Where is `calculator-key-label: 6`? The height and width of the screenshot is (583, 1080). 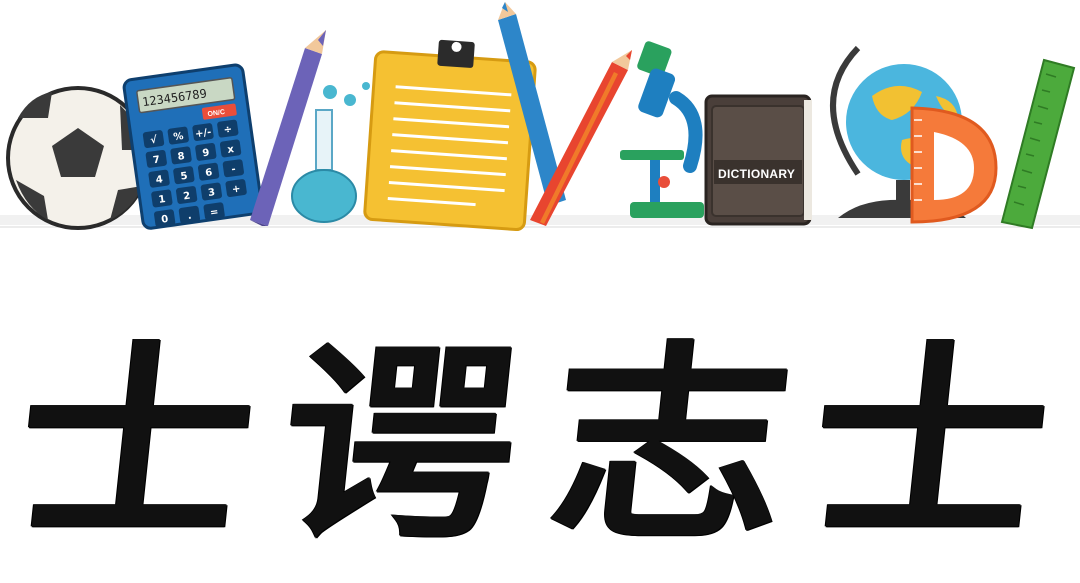 calculator-key-label: 6 is located at coordinates (209, 173).